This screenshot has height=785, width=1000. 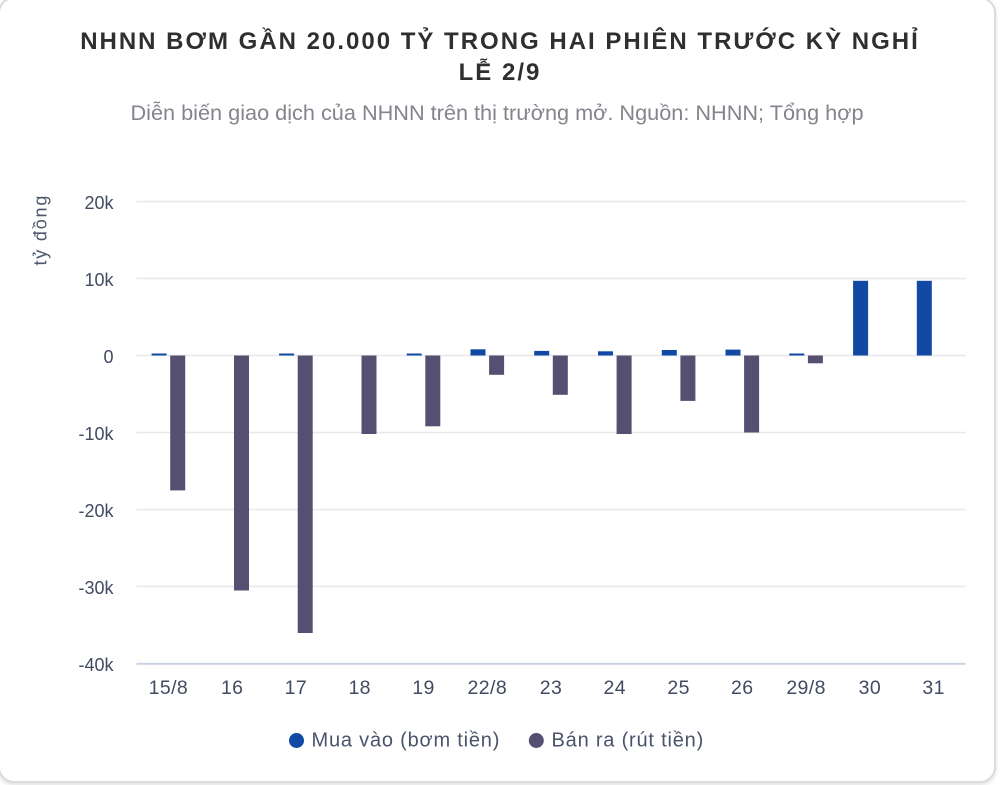 I want to click on svg-text: 16, so click(x=232, y=688).